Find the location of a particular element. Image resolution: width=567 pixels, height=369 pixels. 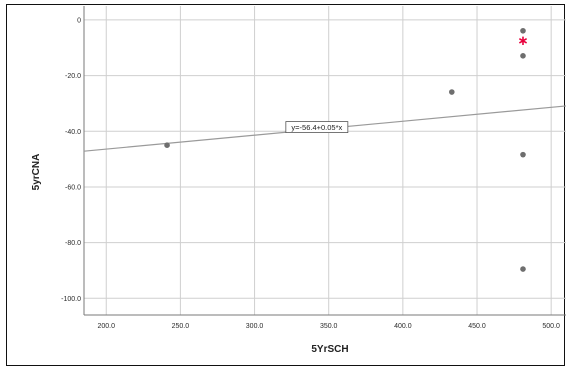

y-tick-label: -40.0 is located at coordinates (73, 132).